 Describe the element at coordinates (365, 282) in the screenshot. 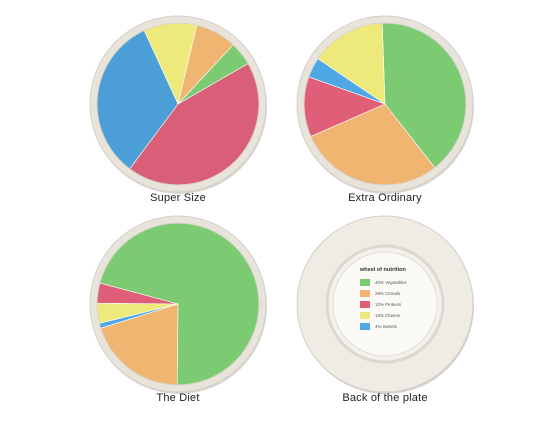

I see `legend-swatch-vegetables` at that location.